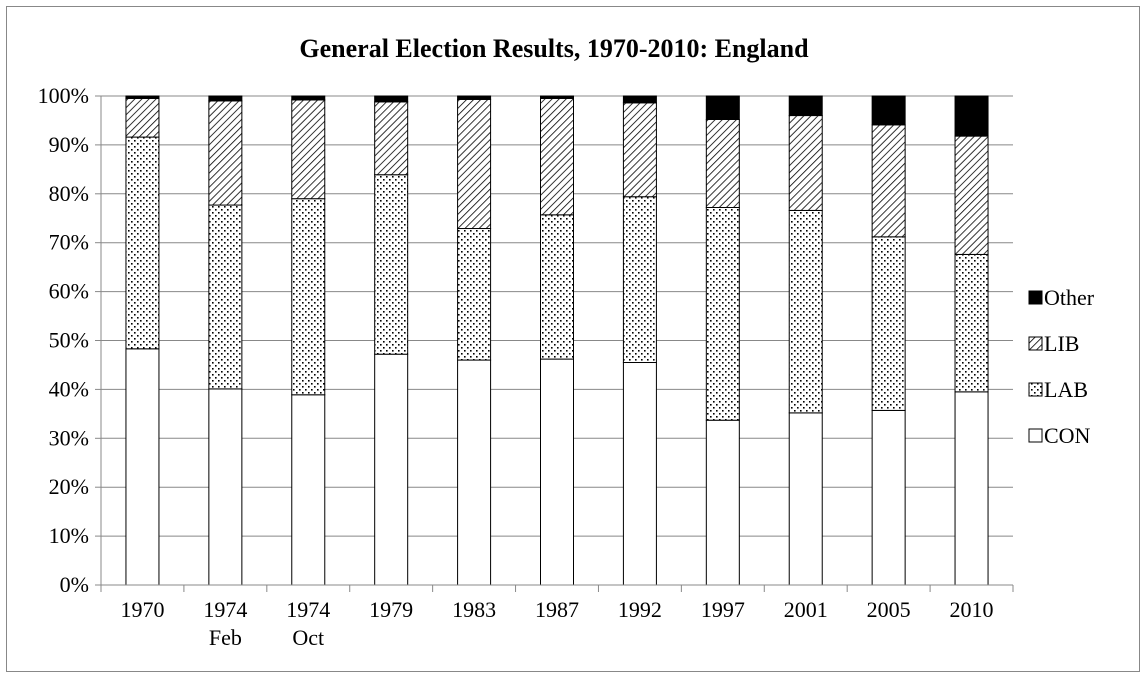  Describe the element at coordinates (1035, 389) in the screenshot. I see `legend-swatch-lab` at that location.